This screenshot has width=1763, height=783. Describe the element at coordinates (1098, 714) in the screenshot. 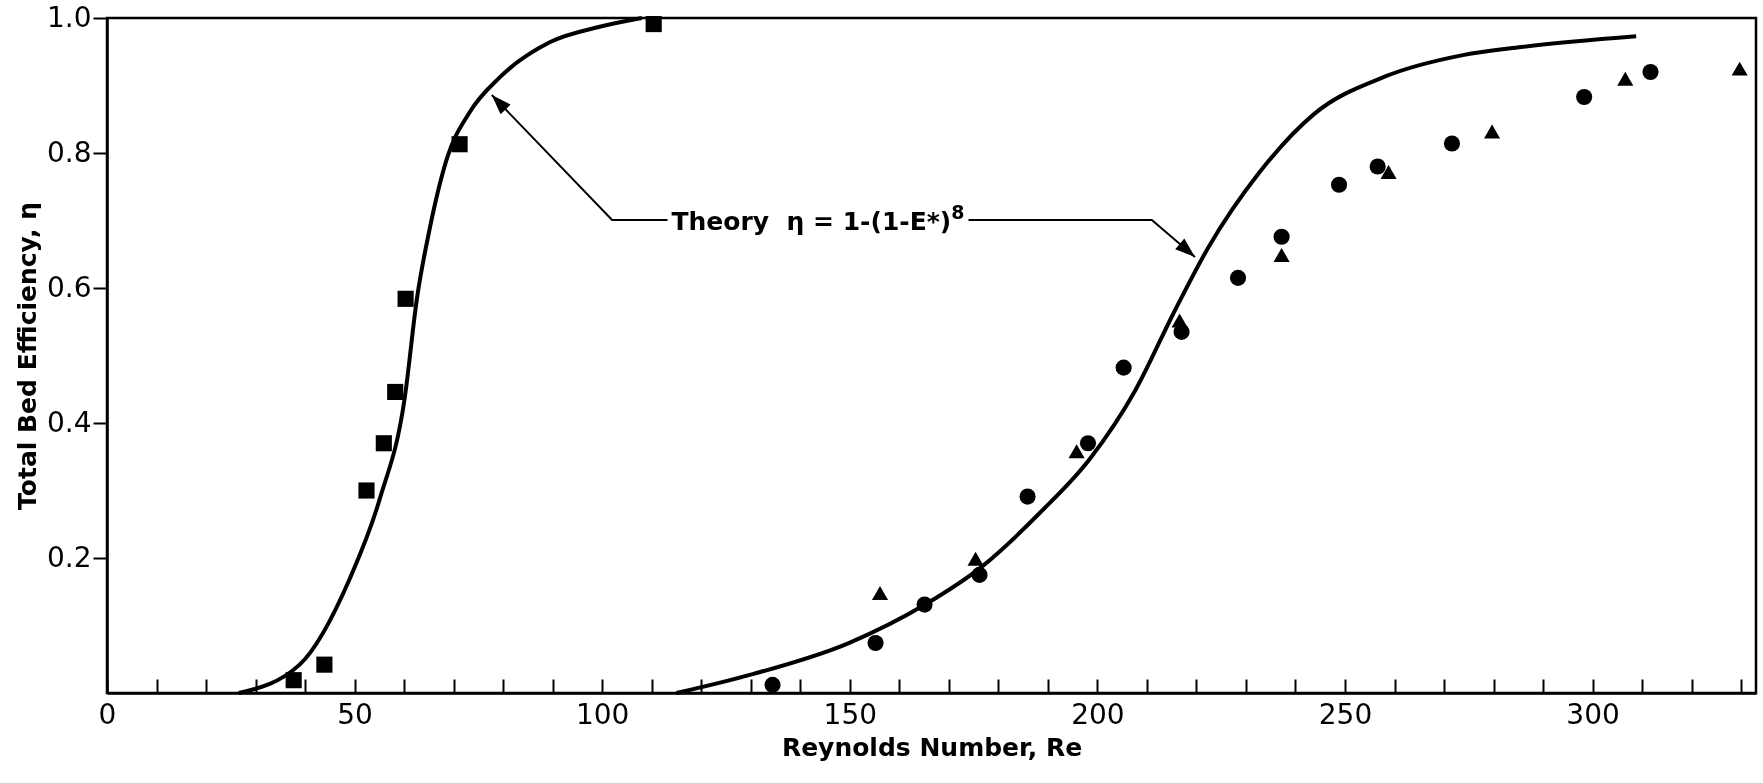

I see `x-tick-label: 200` at that location.